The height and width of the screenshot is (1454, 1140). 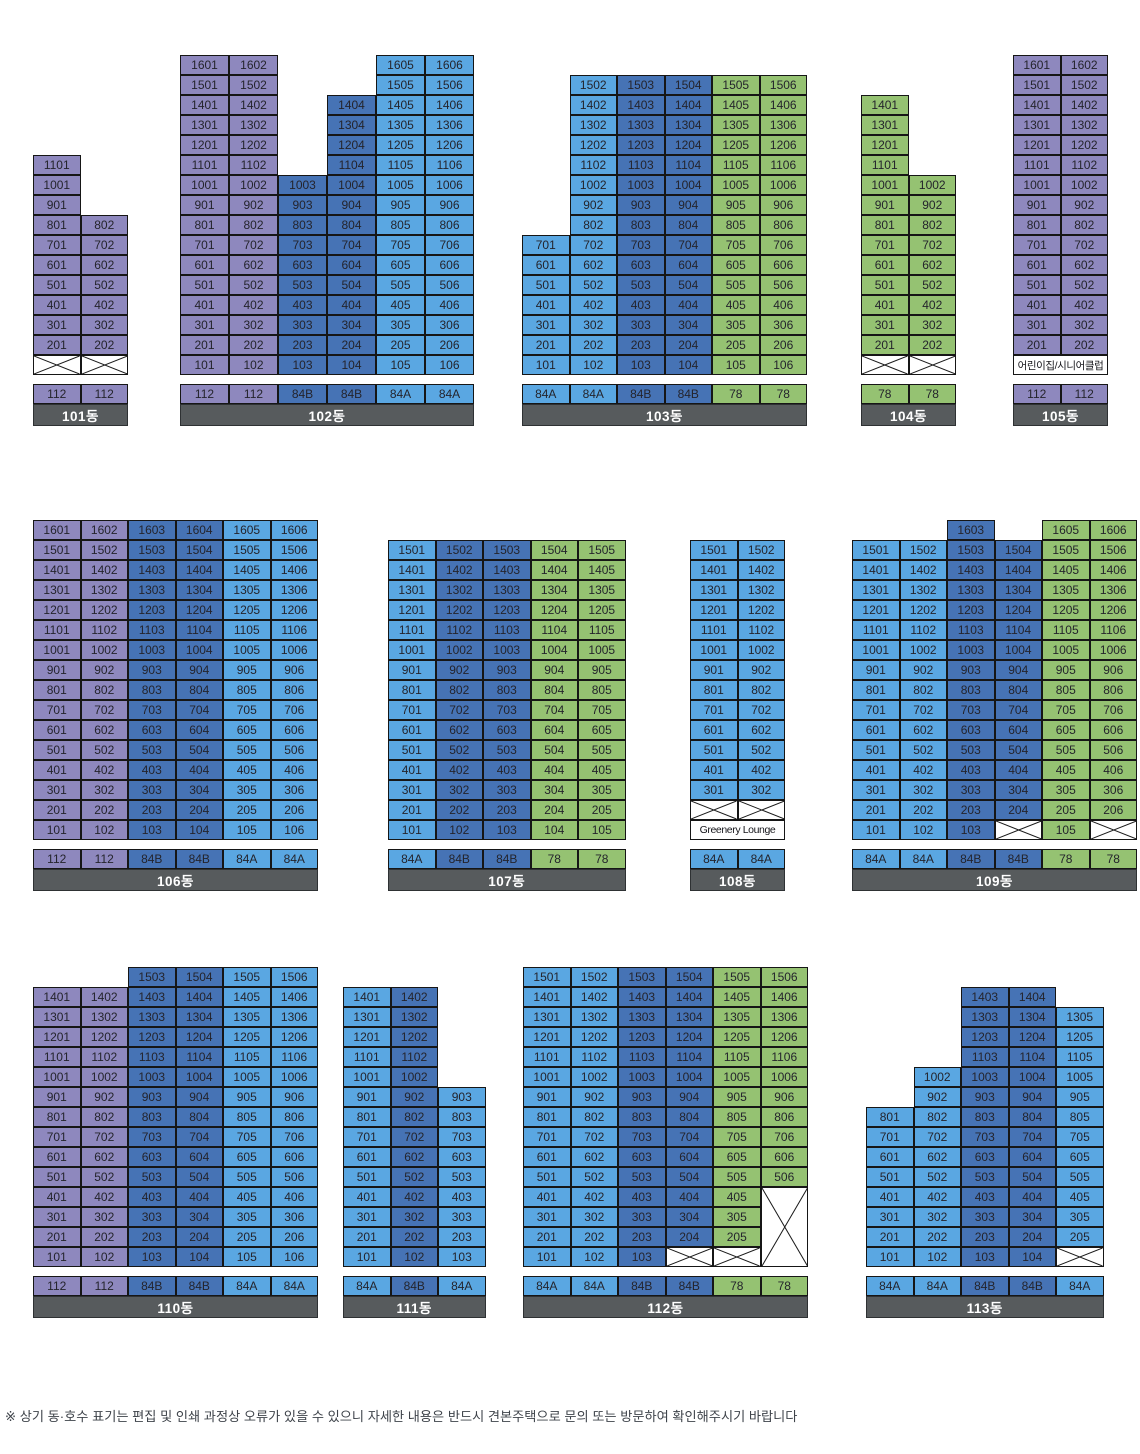 I want to click on unit-cell-1005: 1005, so click(x=736, y=185).